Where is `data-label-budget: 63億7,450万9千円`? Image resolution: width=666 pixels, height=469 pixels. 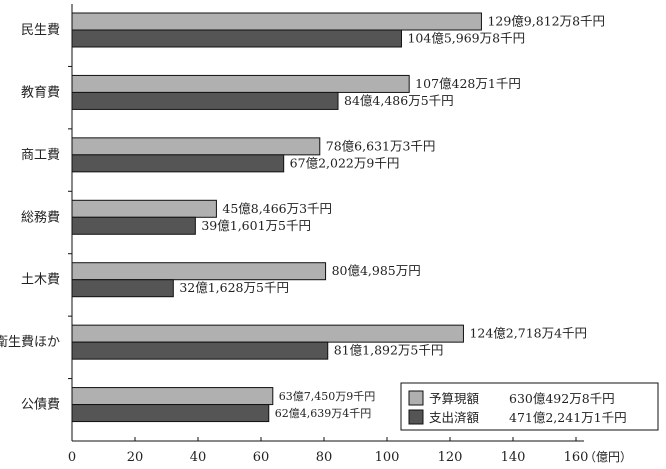
data-label-budget: 63億7,450万9千円 is located at coordinates (327, 396).